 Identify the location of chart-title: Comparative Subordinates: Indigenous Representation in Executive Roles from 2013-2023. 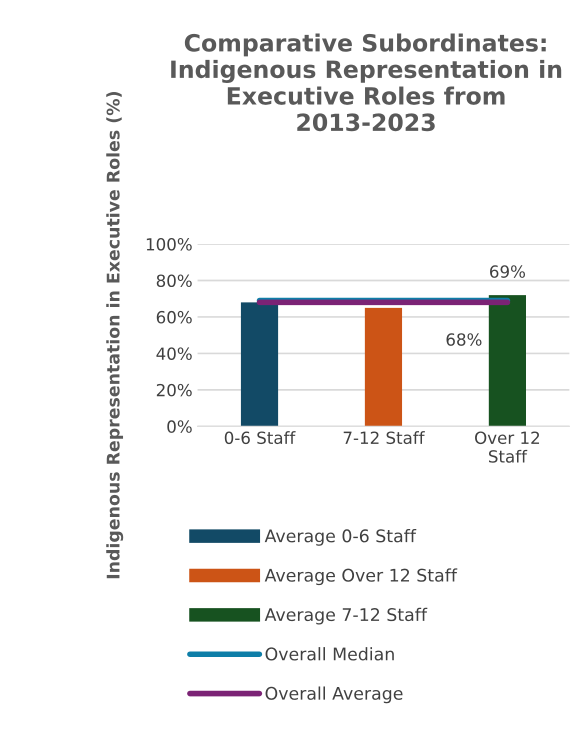
(366, 82).